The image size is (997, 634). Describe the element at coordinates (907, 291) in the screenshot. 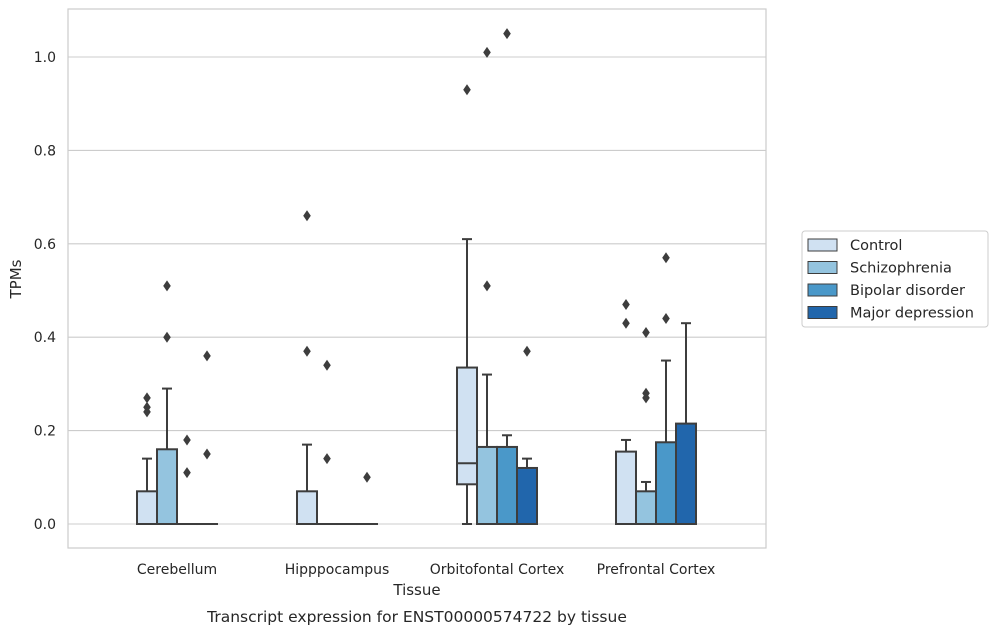

I see `legend-label: Bipolar disorder` at that location.